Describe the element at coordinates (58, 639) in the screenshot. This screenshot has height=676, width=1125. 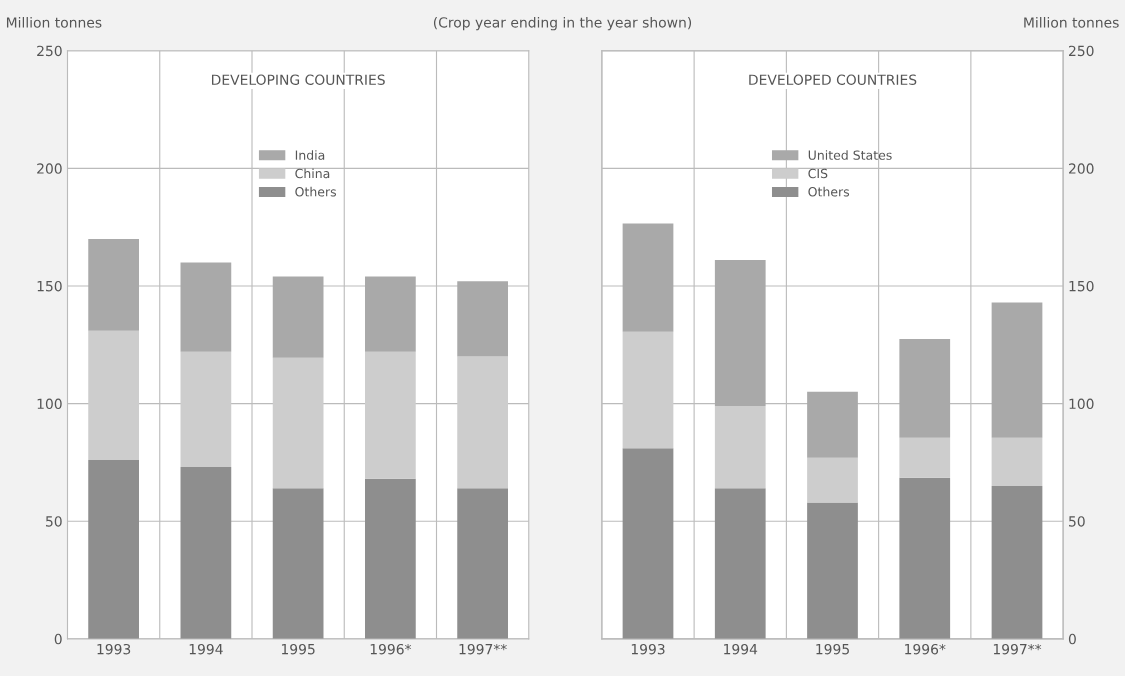
I see `y-tick-label: 0` at that location.